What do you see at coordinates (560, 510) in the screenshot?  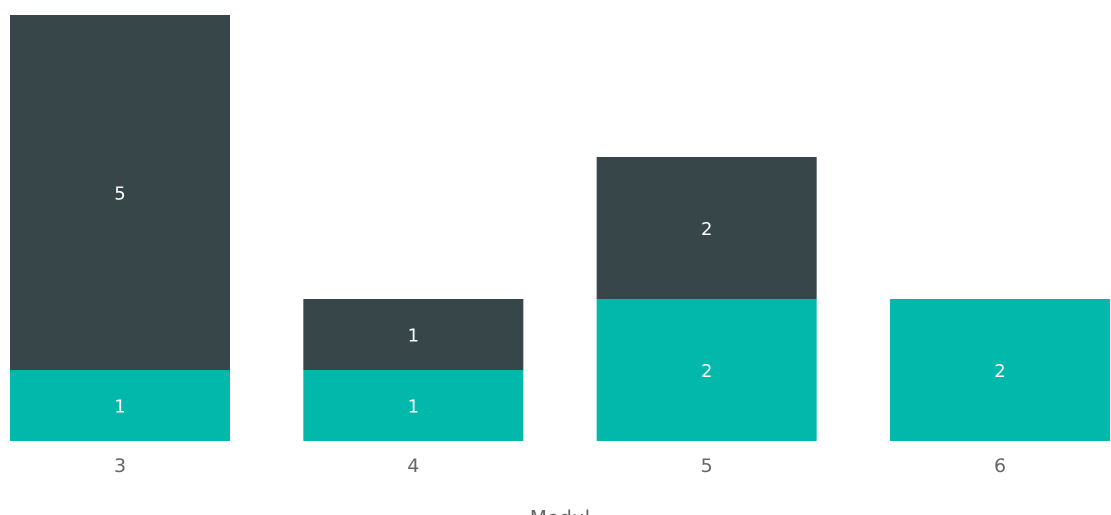 I see `x-axis-title: Modul` at bounding box center [560, 510].